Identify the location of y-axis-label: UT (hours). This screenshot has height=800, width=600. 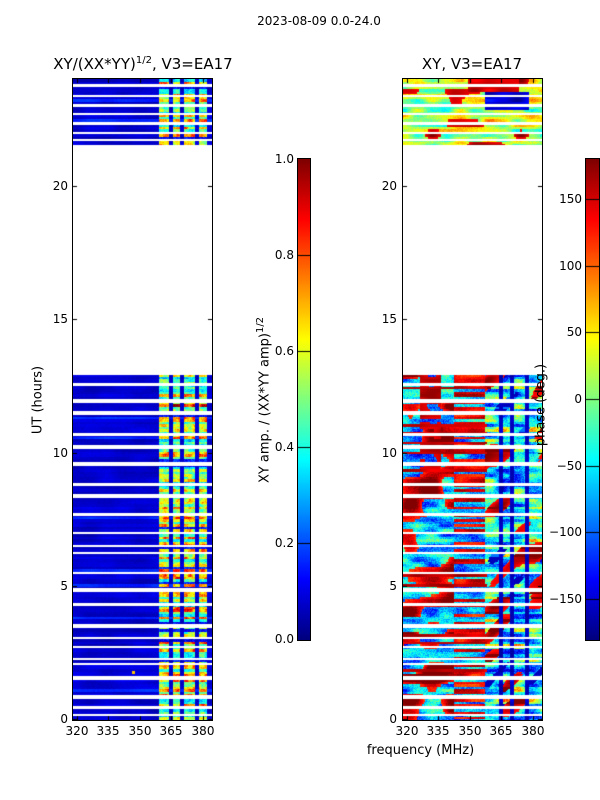
(38, 400).